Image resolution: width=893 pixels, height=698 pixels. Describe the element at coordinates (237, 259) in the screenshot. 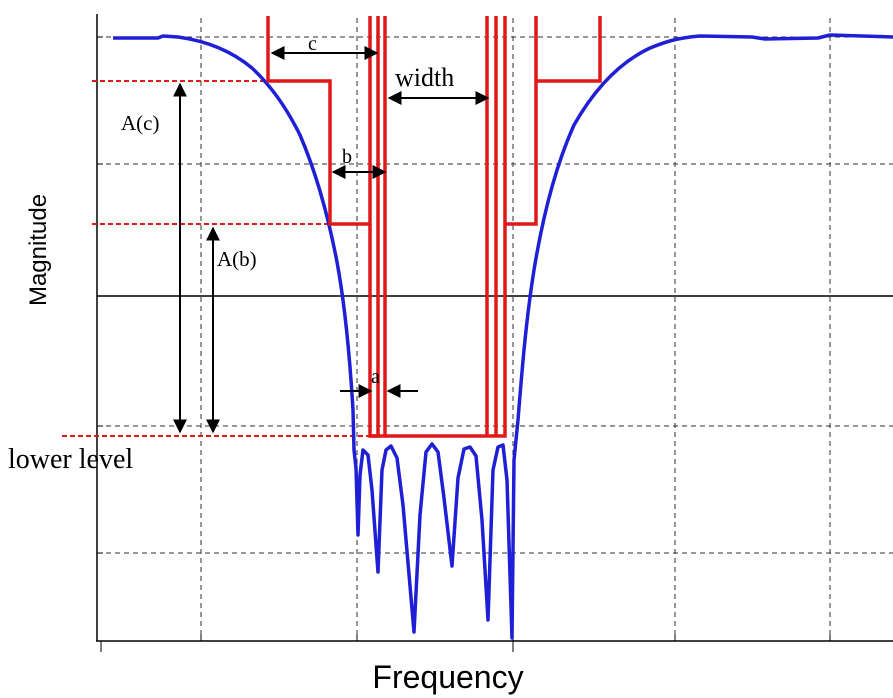

I see `label-A-b: A(b)` at that location.